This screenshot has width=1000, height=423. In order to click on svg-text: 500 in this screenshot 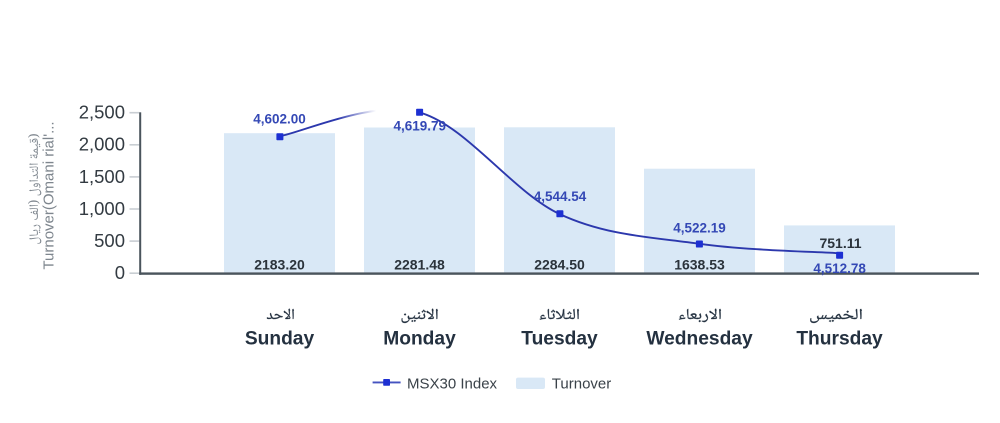, I will do `click(109, 240)`.